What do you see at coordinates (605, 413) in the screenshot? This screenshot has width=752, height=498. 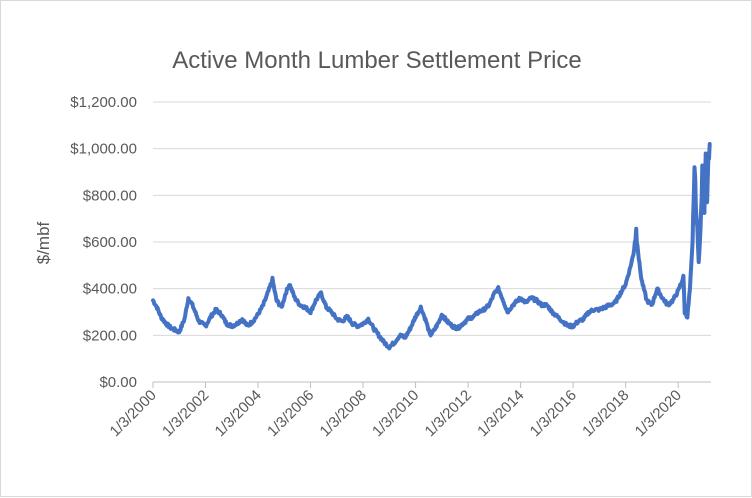 I see `x-tick-label: 1/3/2018` at bounding box center [605, 413].